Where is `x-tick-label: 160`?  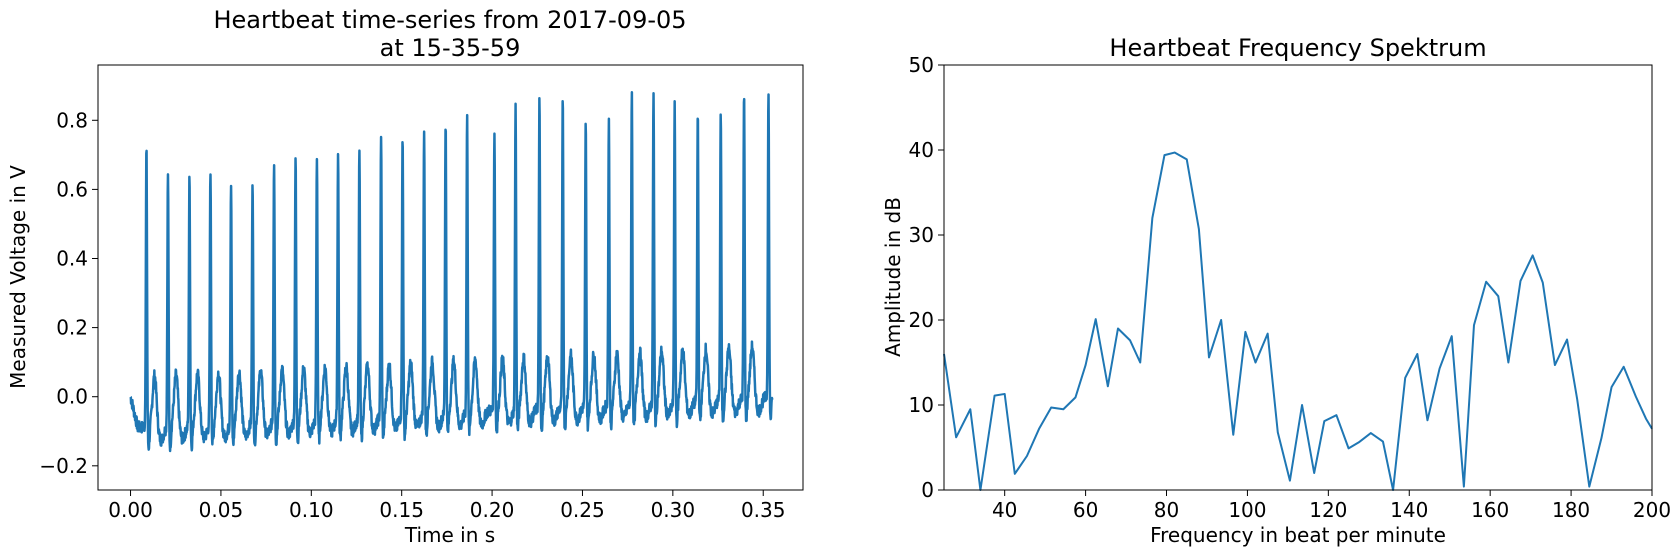
x-tick-label: 160 is located at coordinates (1490, 510).